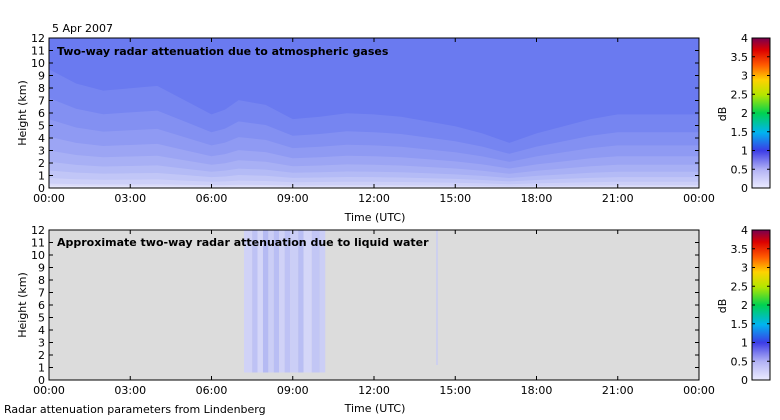 Image resolution: width=780 pixels, height=420 pixels. What do you see at coordinates (82, 28) in the screenshot?
I see `date-label: 5 Apr 2007` at bounding box center [82, 28].